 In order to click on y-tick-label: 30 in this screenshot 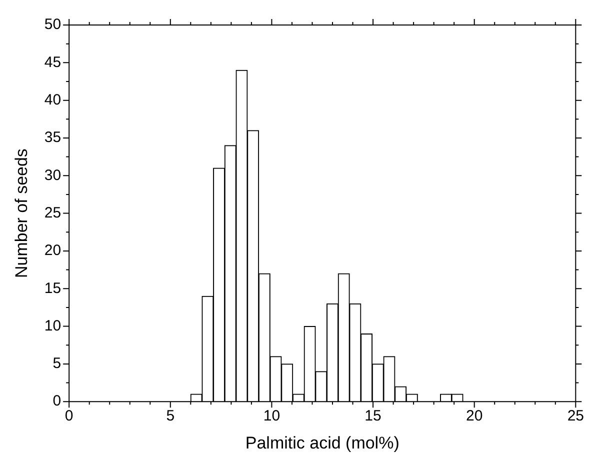, I will do `click(53, 175)`.